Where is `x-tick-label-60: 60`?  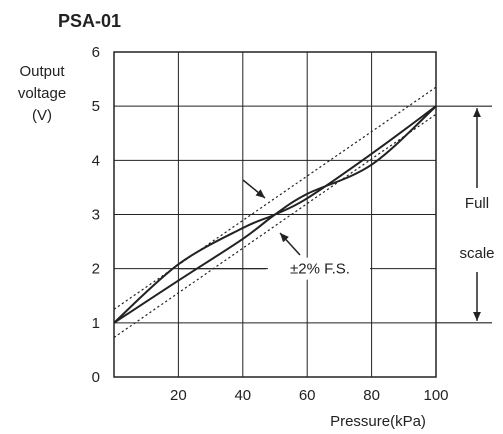 x-tick-label-60: 60 is located at coordinates (307, 395).